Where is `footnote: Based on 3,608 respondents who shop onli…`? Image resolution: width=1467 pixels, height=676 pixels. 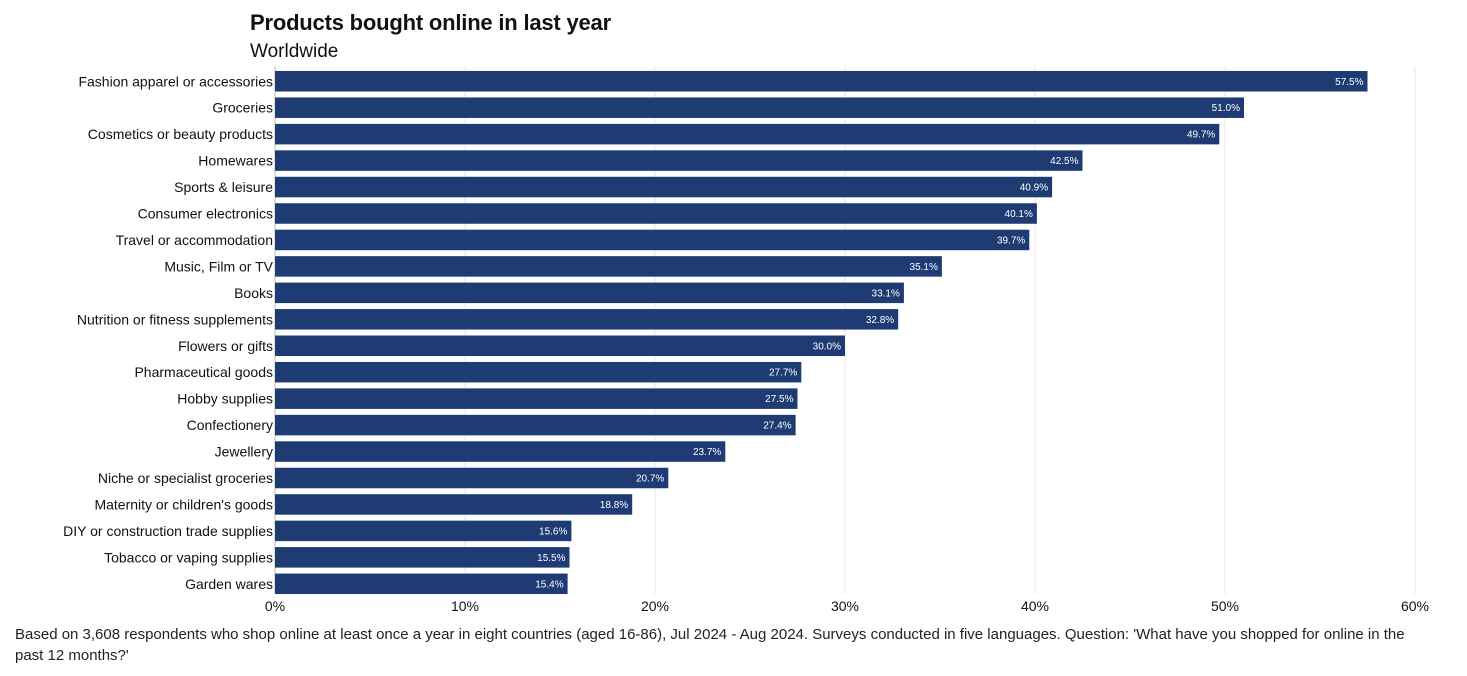
footnote: Based on 3,608 respondents who shop onli… is located at coordinates (710, 645).